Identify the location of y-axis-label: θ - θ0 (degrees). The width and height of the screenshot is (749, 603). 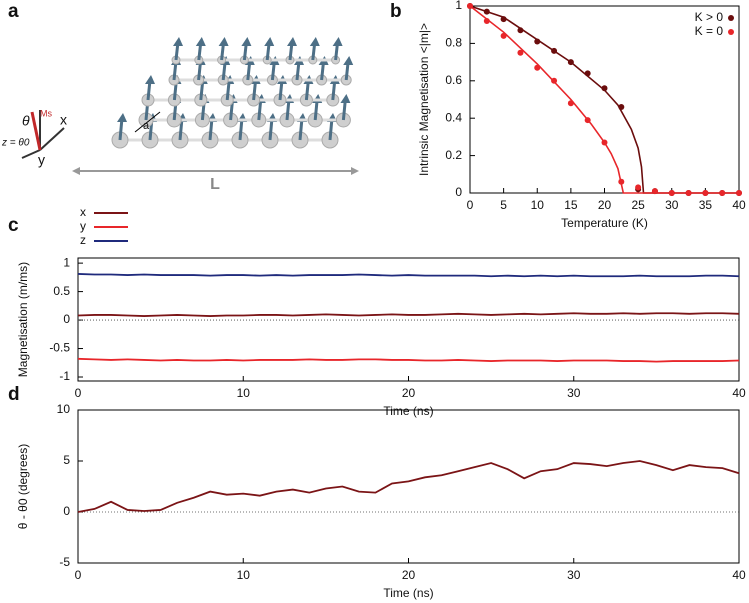
(23, 486).